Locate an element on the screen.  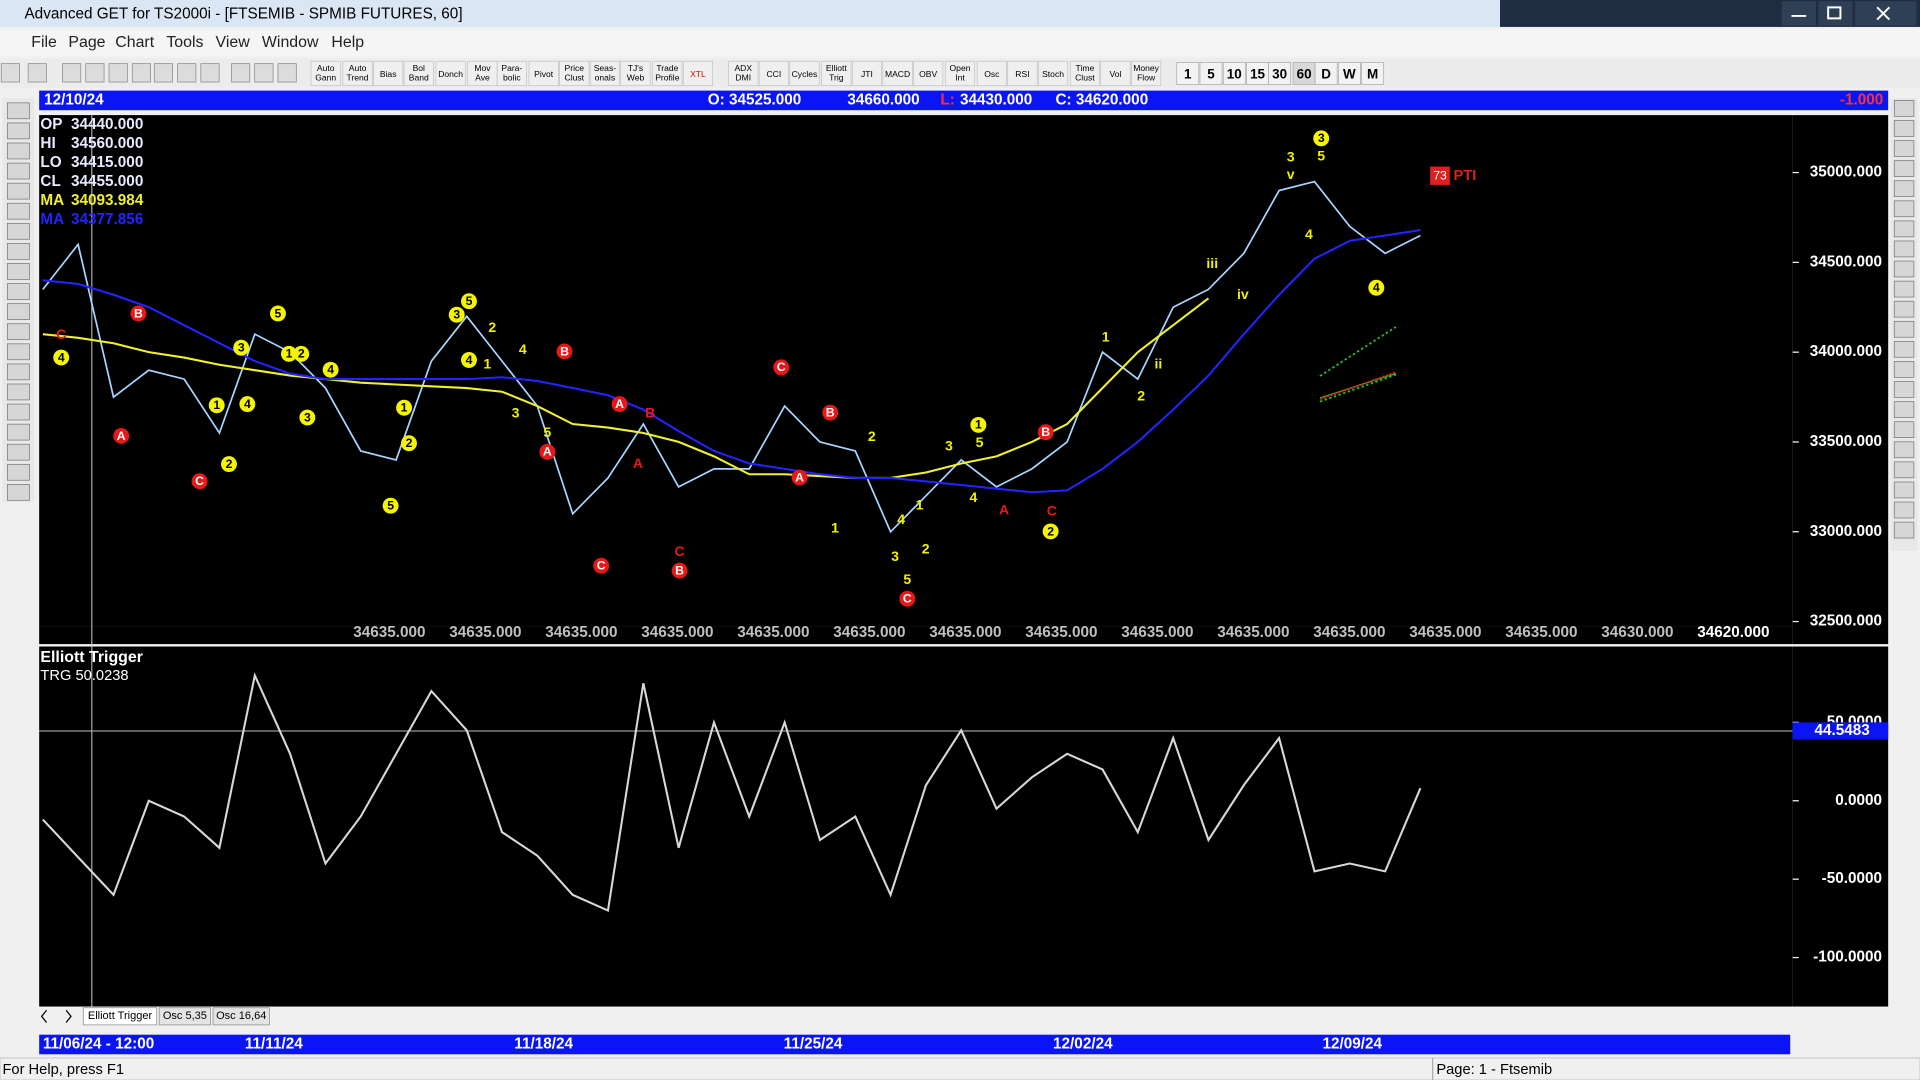
period-label: W is located at coordinates (1349, 73).